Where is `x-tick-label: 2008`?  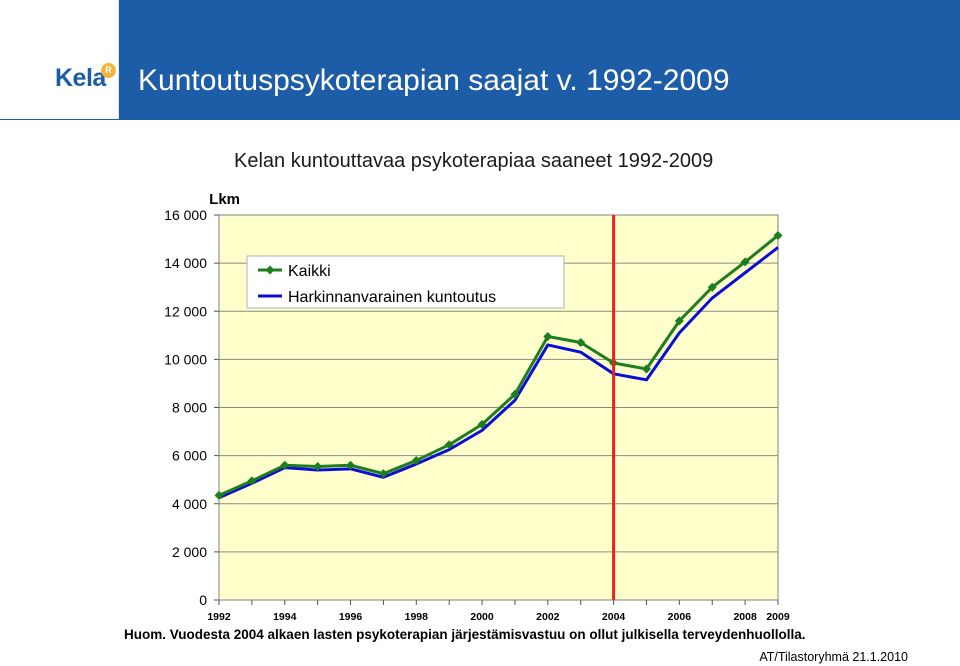
x-tick-label: 2008 is located at coordinates (745, 617).